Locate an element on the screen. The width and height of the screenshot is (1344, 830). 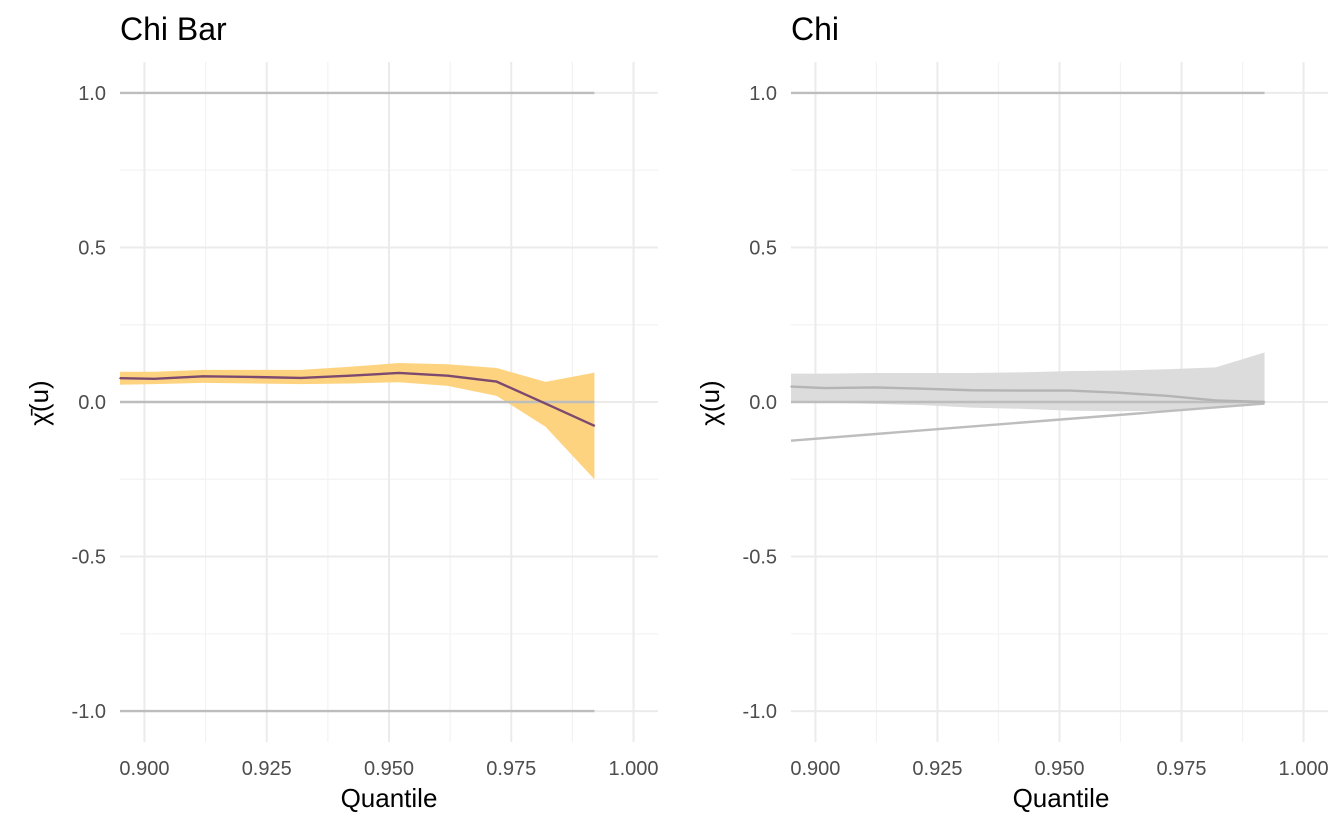
y-axis-title: χ(u) is located at coordinates (710, 402).